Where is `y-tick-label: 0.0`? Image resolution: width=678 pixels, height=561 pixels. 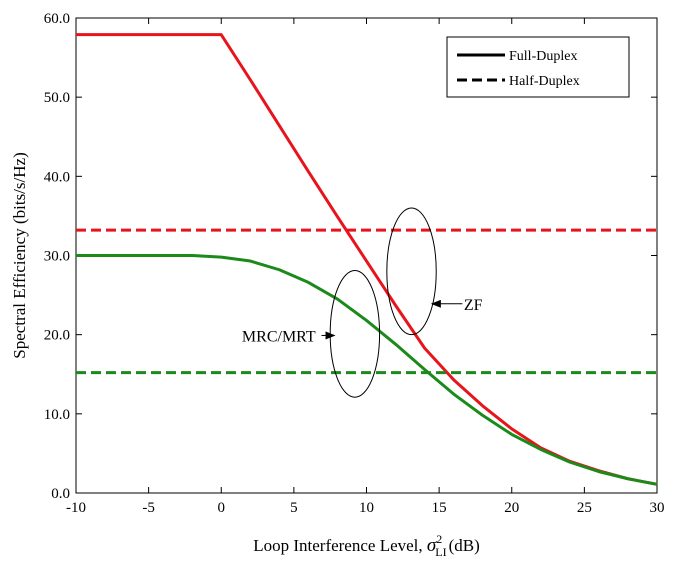 y-tick-label: 0.0 is located at coordinates (60, 494).